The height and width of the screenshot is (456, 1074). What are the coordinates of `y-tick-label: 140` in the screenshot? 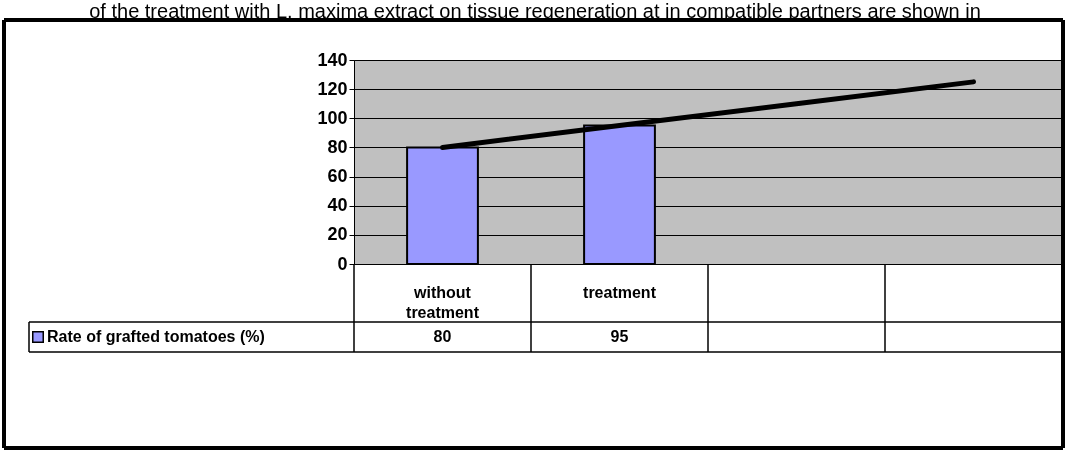 It's located at (332, 59).